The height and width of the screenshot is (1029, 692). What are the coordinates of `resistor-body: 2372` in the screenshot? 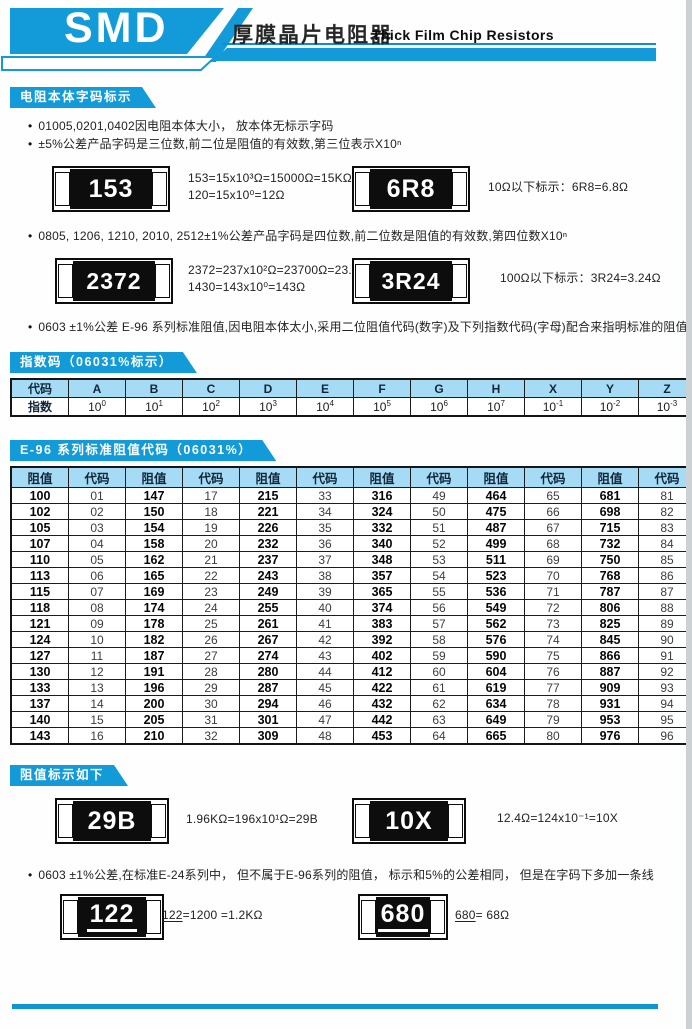 It's located at (114, 281).